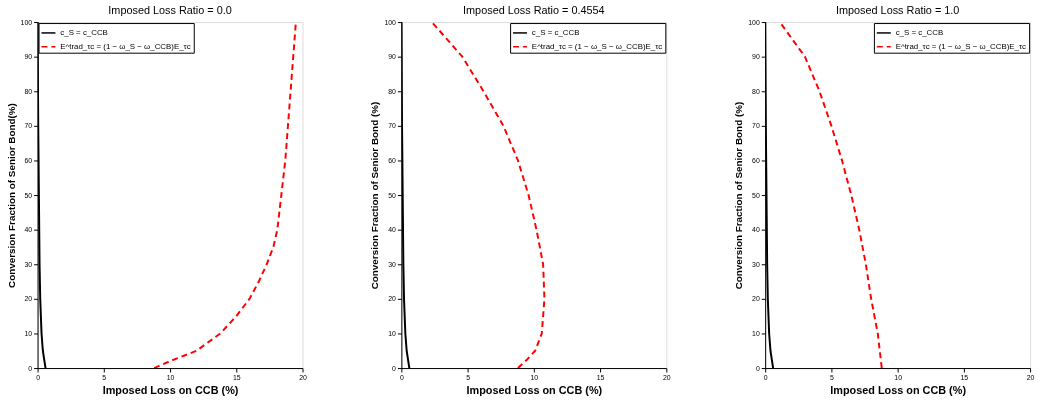 The height and width of the screenshot is (413, 1040). What do you see at coordinates (830, 195) in the screenshot?
I see `line-series` at bounding box center [830, 195].